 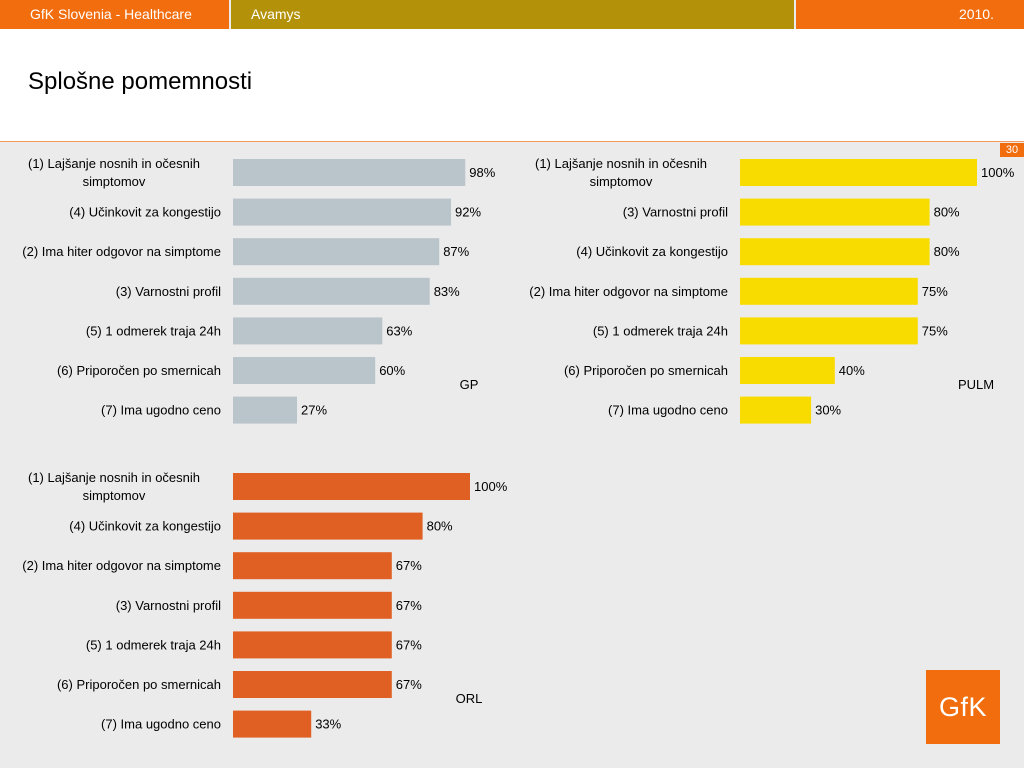 I want to click on title-divider, so click(x=512, y=141).